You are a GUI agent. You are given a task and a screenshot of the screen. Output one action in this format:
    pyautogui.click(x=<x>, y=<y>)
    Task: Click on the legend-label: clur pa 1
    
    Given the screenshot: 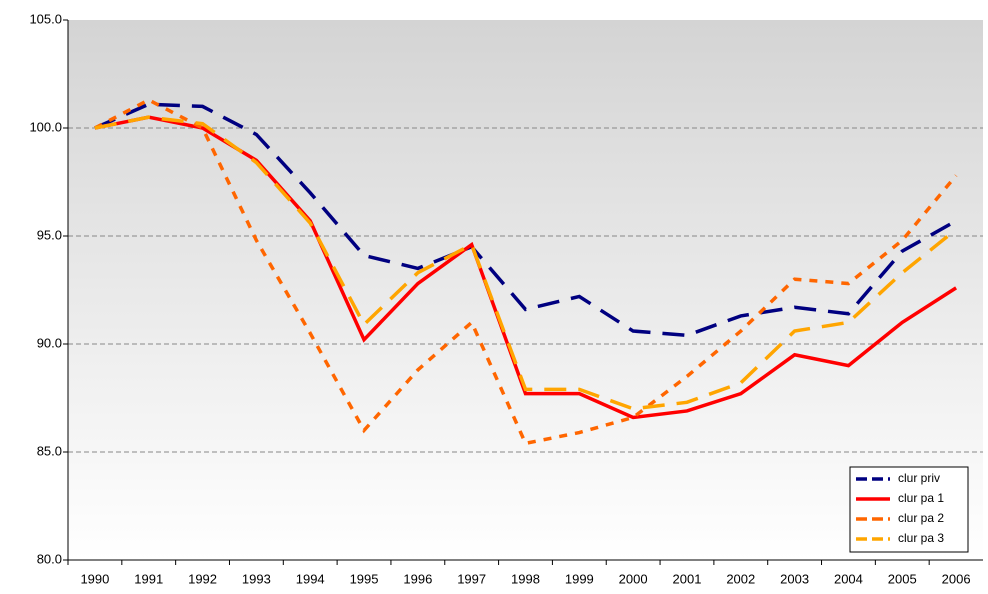 What is the action you would take?
    pyautogui.click(x=921, y=498)
    